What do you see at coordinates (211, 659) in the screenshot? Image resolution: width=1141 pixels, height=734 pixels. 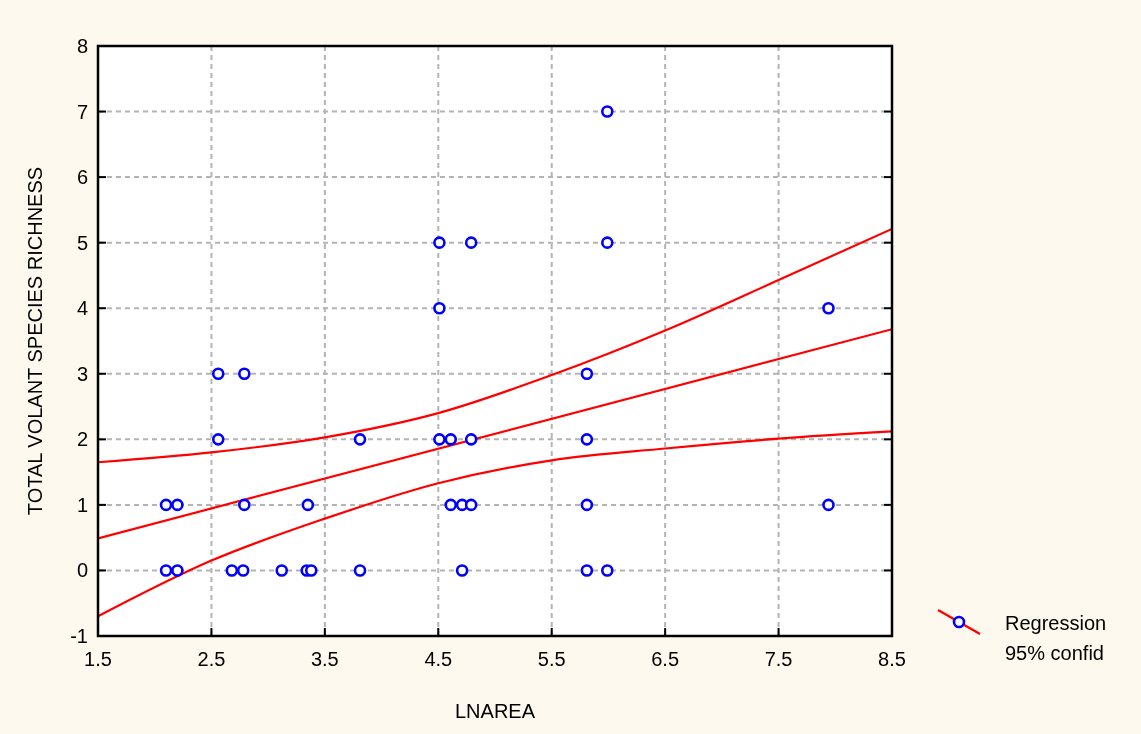 I see `x-tick-label: 2.5` at bounding box center [211, 659].